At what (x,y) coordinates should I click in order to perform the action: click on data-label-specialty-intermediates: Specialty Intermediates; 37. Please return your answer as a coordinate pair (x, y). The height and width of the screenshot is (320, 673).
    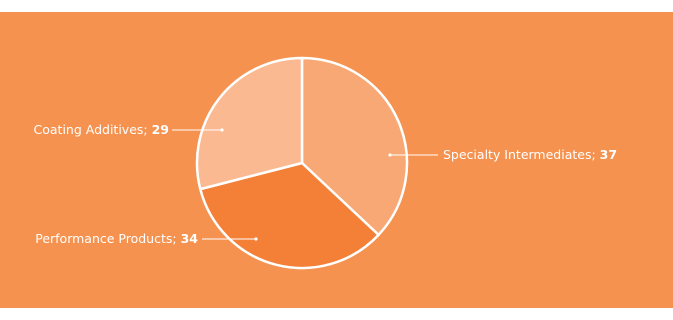
    Looking at the image, I should click on (530, 154).